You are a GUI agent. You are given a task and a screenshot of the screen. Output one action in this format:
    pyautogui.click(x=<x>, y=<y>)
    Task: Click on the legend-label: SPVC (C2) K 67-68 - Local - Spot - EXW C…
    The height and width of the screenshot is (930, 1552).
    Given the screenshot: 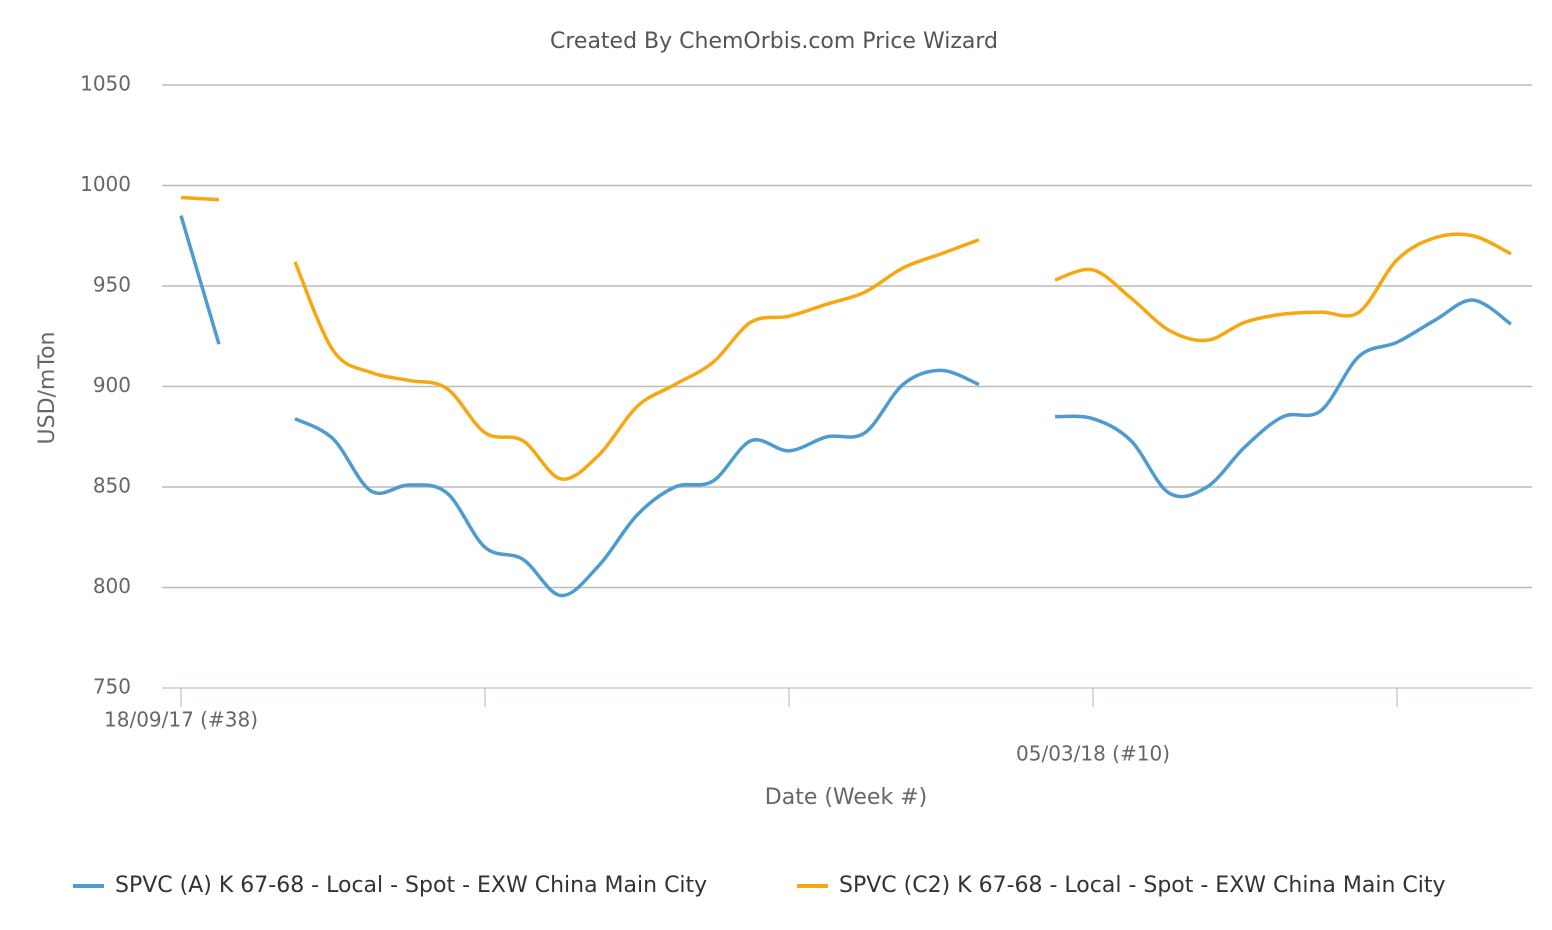 What is the action you would take?
    pyautogui.click(x=1142, y=885)
    